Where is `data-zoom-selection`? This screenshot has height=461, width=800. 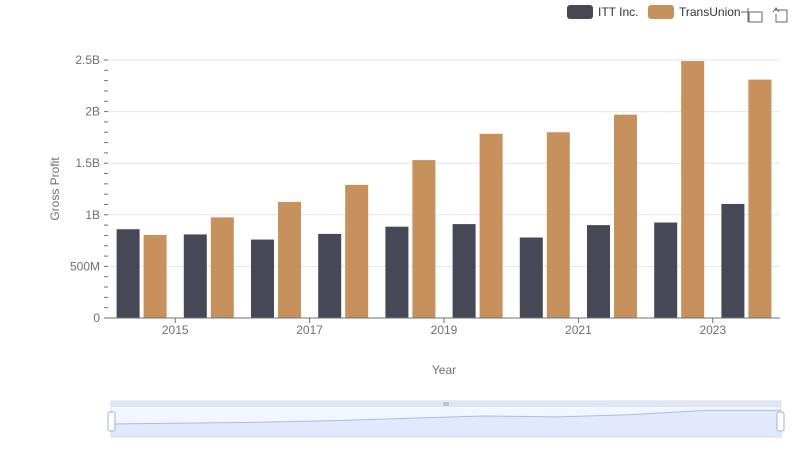 data-zoom-selection is located at coordinates (446, 422).